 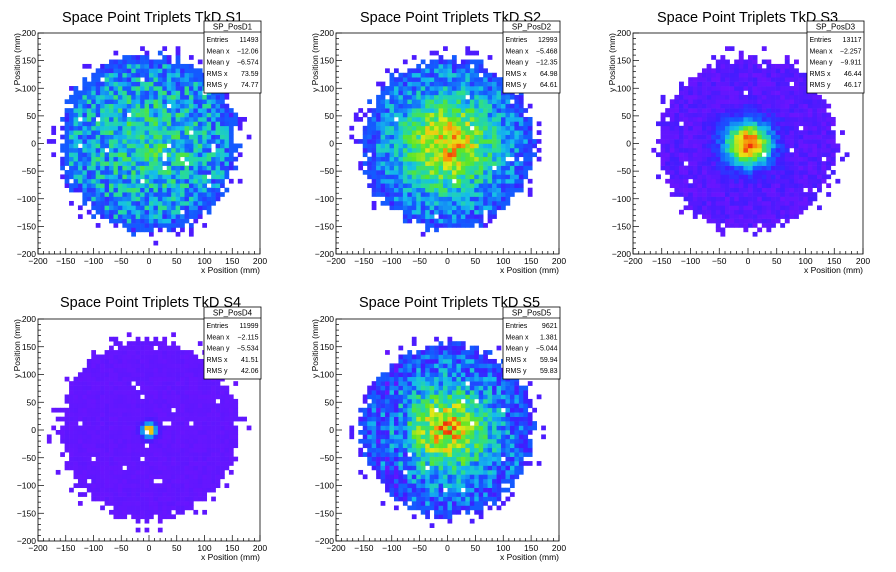 What do you see at coordinates (149, 261) in the screenshot?
I see `x-tick-label: 0` at bounding box center [149, 261].